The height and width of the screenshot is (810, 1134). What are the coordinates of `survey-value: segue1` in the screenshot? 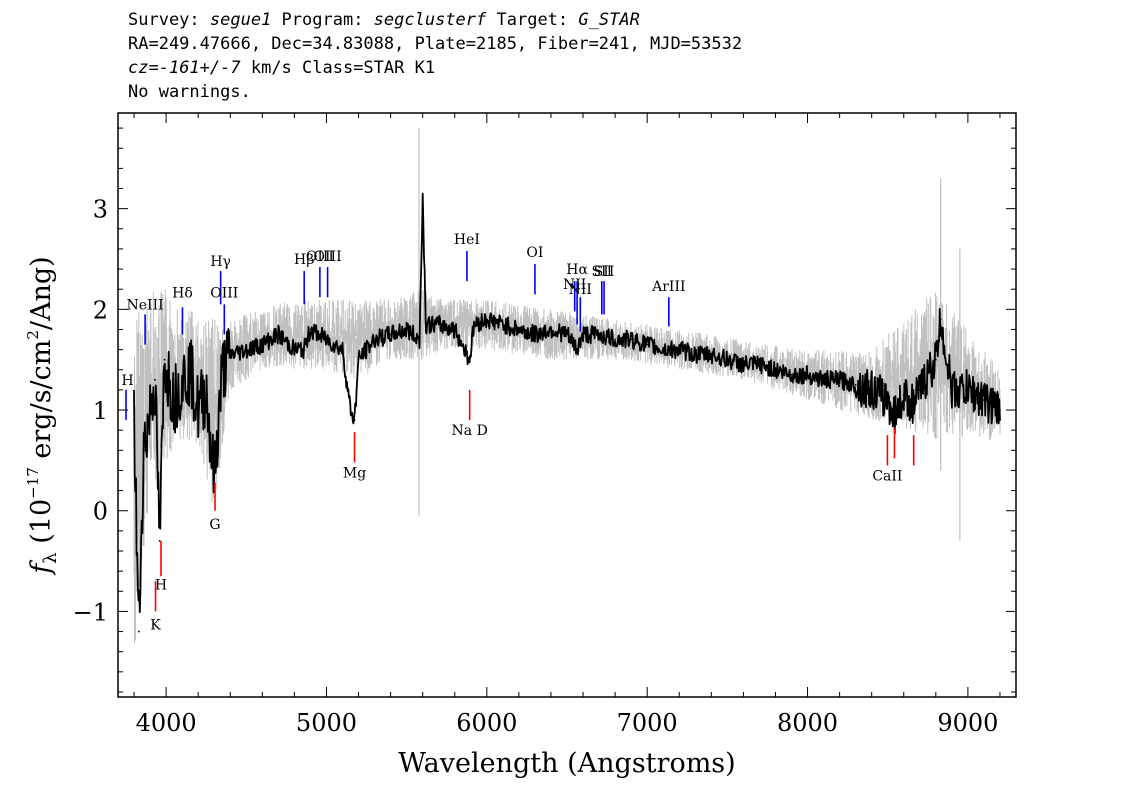 It's located at (240, 20).